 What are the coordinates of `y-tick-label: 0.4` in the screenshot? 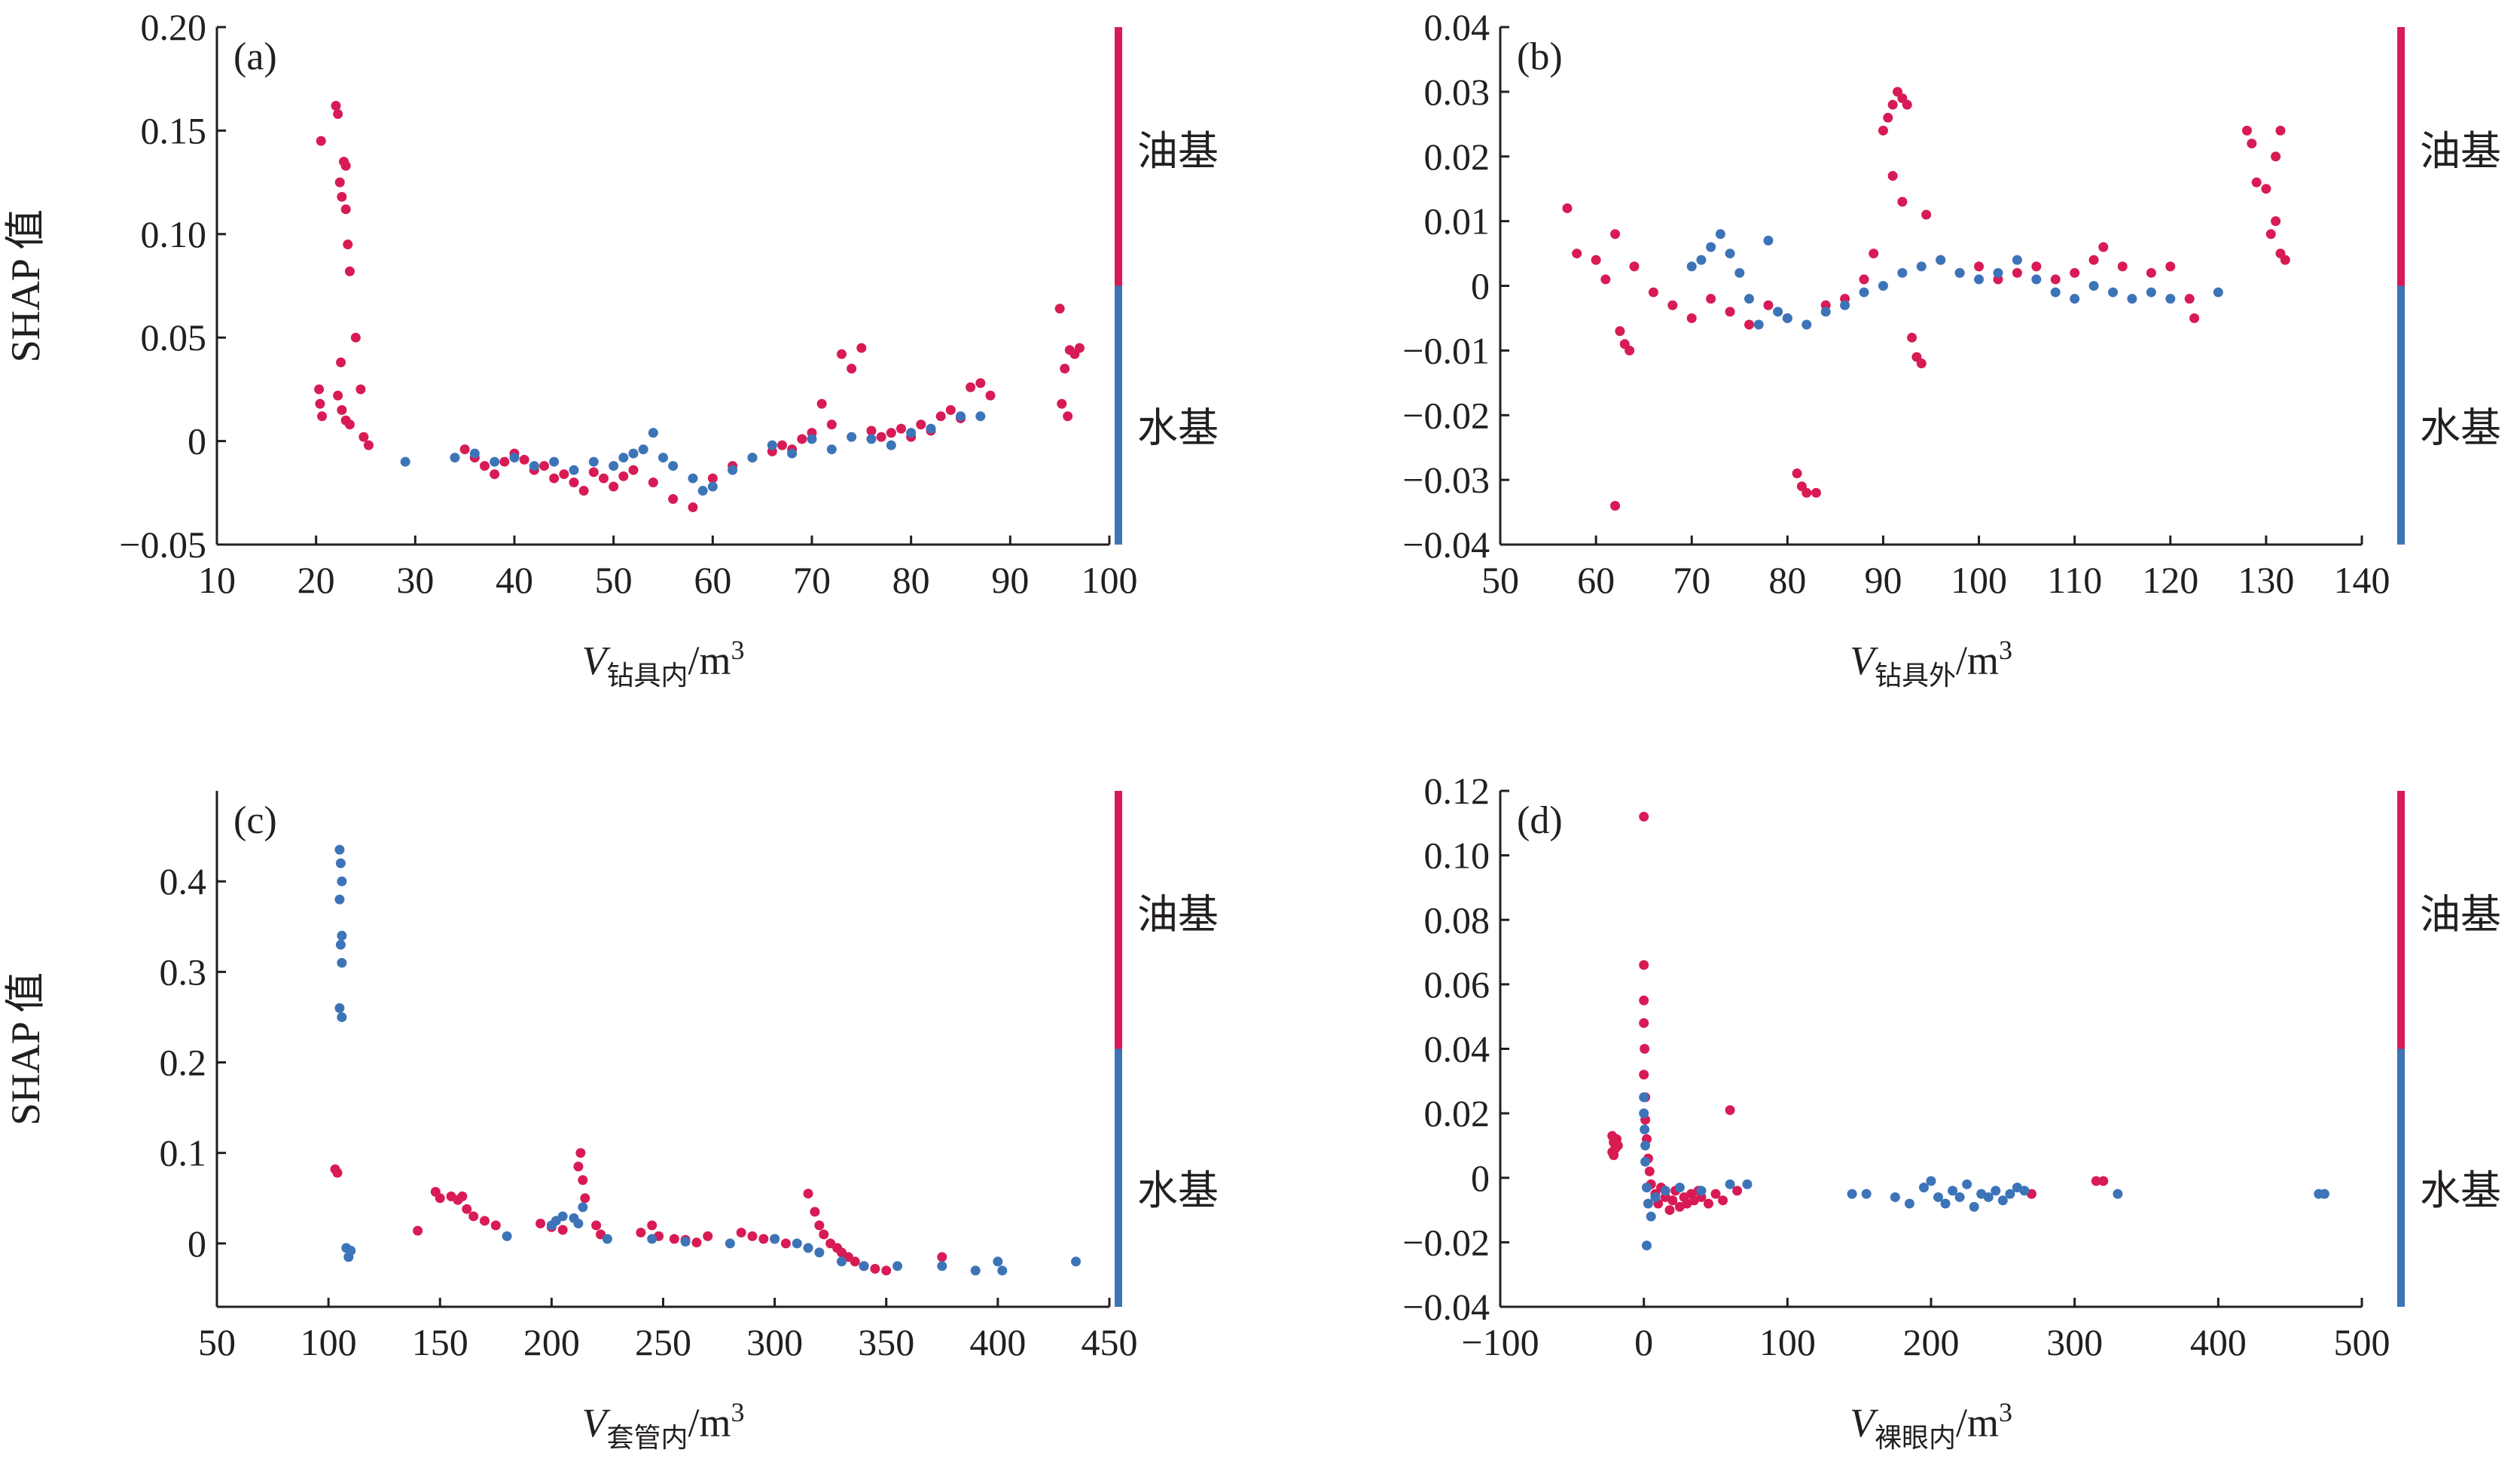 It's located at (183, 881).